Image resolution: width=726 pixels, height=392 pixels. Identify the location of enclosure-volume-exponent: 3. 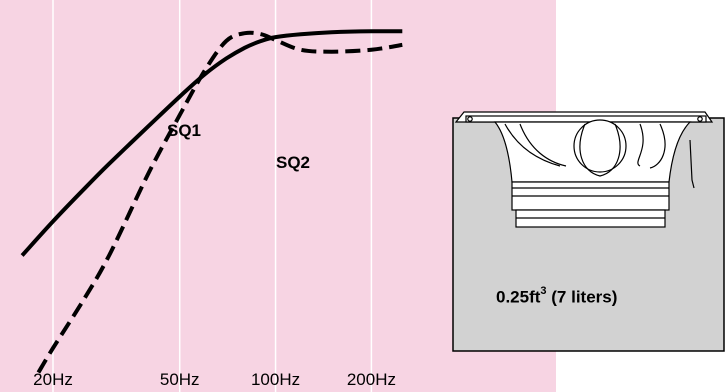
(543, 291).